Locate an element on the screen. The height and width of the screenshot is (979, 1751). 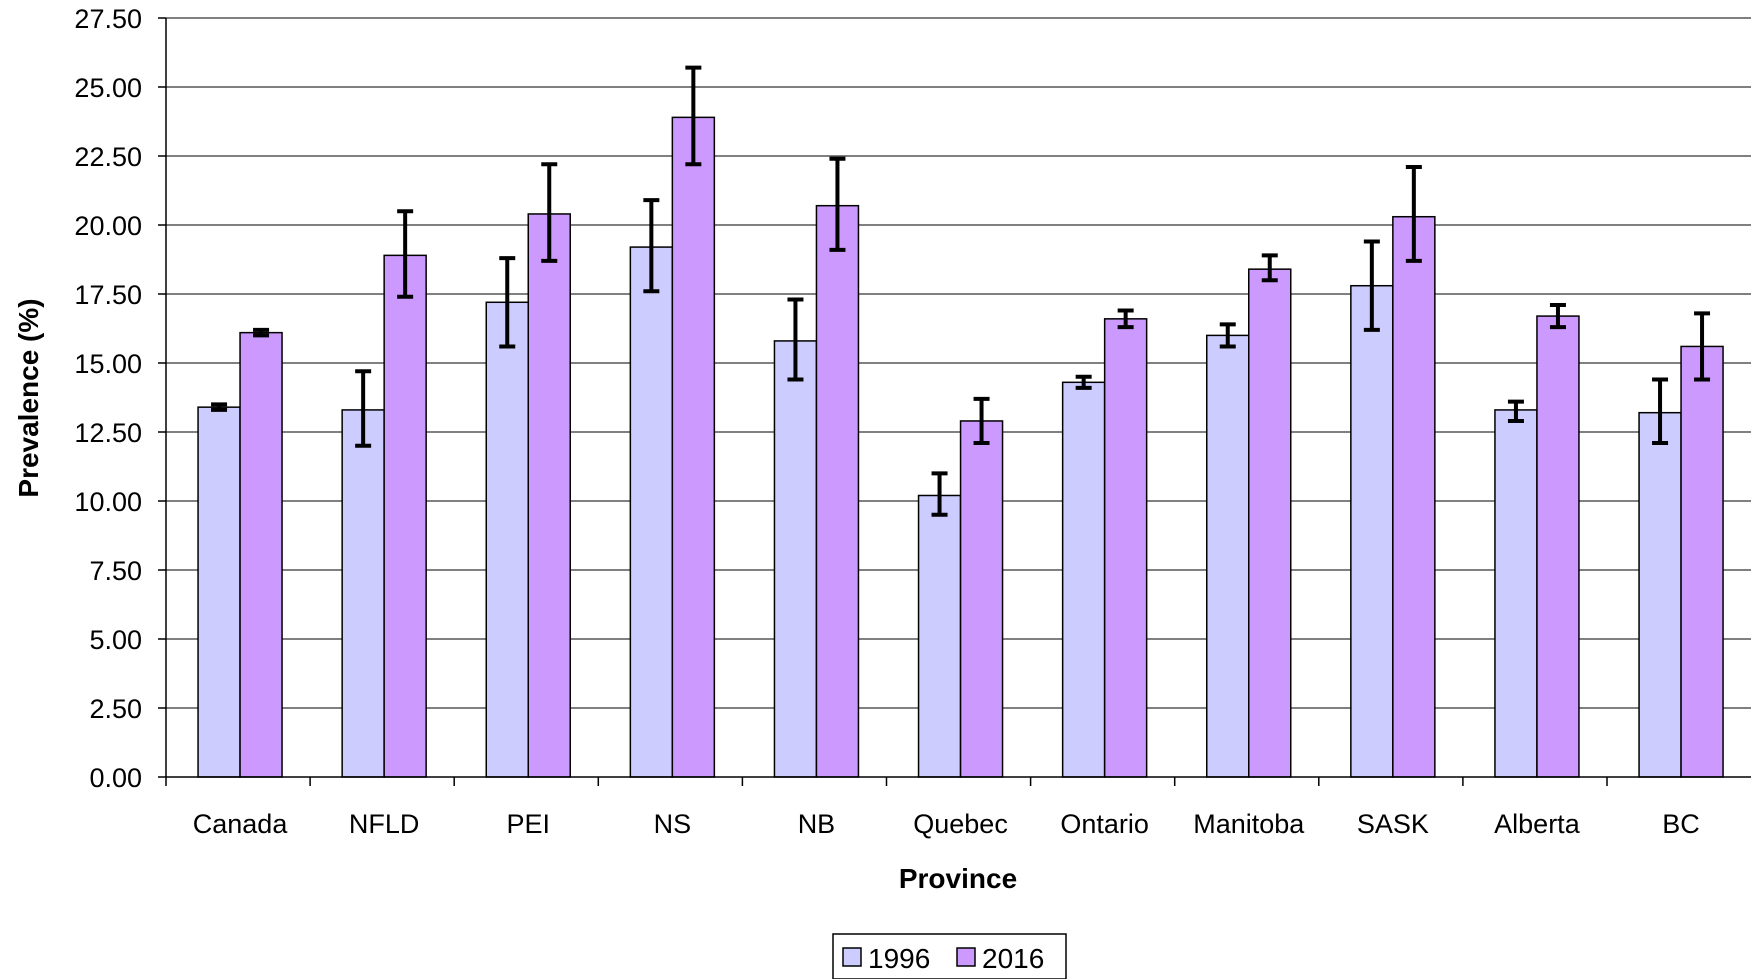
x-tick-label-quebec: Quebec is located at coordinates (960, 824).